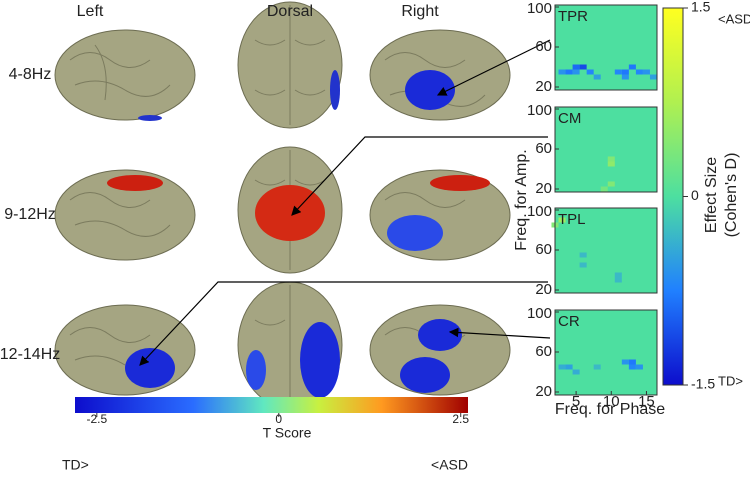 This screenshot has height=481, width=750. Describe the element at coordinates (271, 405) in the screenshot. I see `t-colorbar` at that location.